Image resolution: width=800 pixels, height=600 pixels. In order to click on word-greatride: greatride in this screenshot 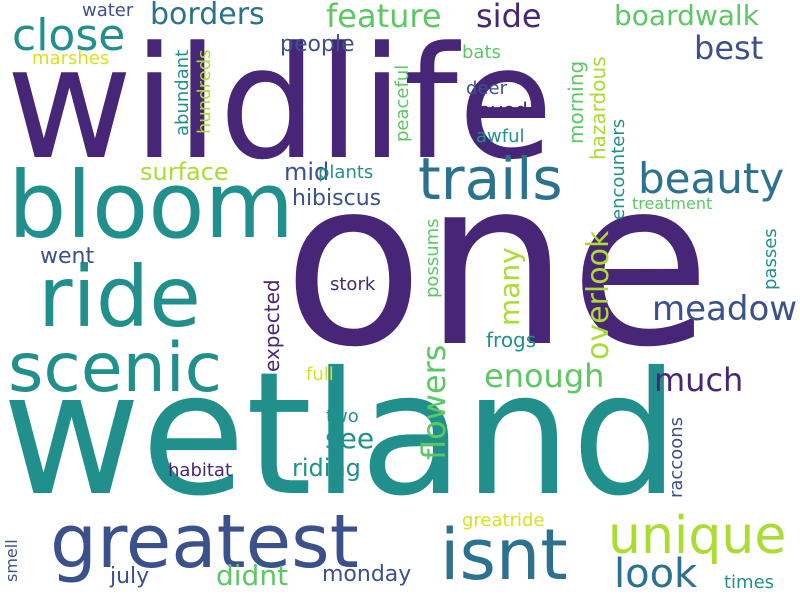, I will do `click(503, 520)`.